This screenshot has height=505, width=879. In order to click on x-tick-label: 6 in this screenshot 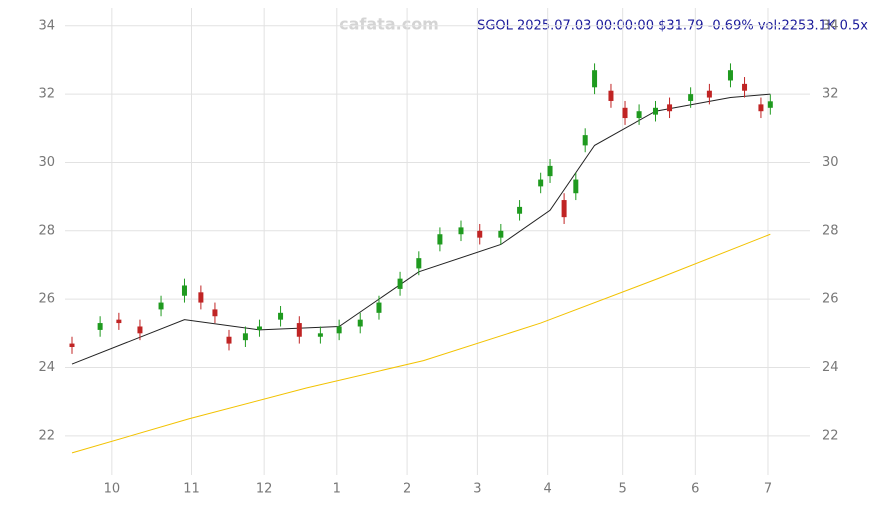, I will do `click(695, 489)`.